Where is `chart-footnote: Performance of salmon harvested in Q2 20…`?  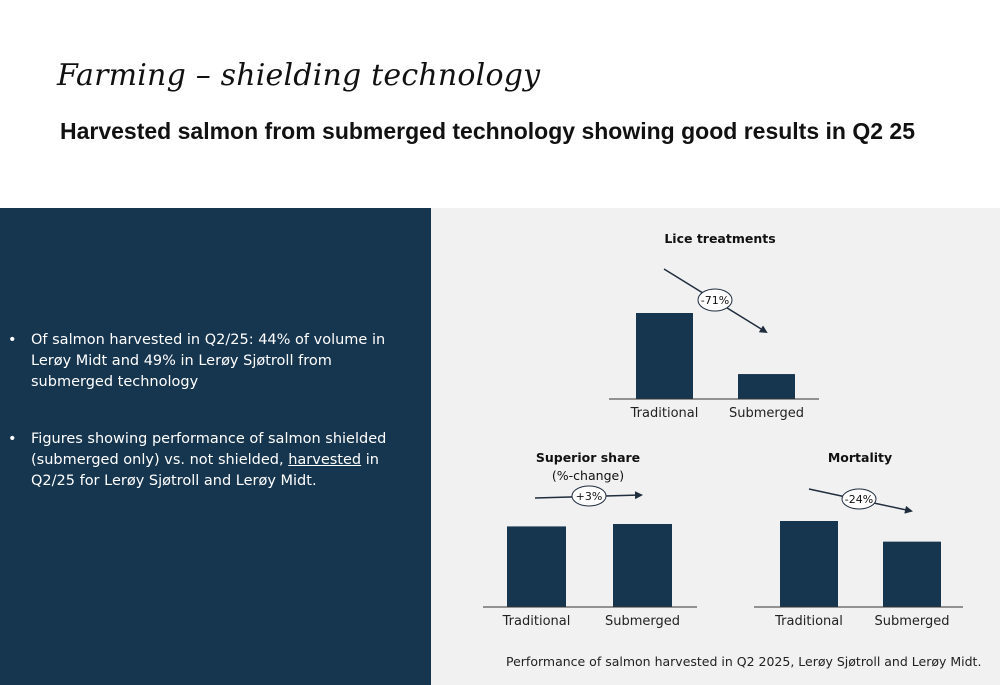
chart-footnote: Performance of salmon harvested in Q2 20… is located at coordinates (744, 661).